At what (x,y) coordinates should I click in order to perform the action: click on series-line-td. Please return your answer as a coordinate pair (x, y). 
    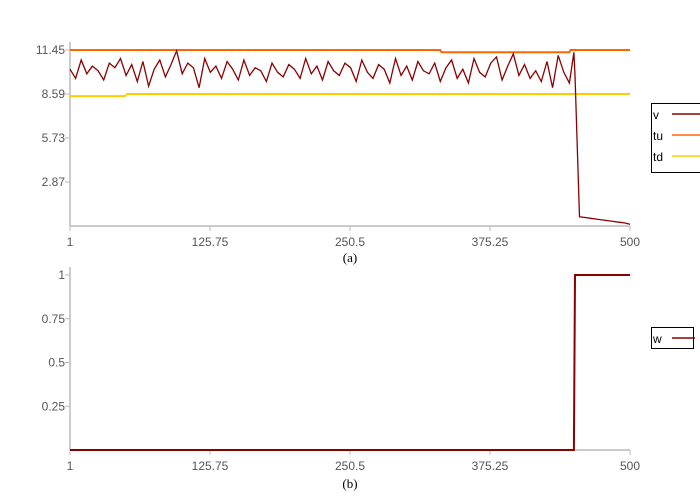
    Looking at the image, I should click on (350, 95).